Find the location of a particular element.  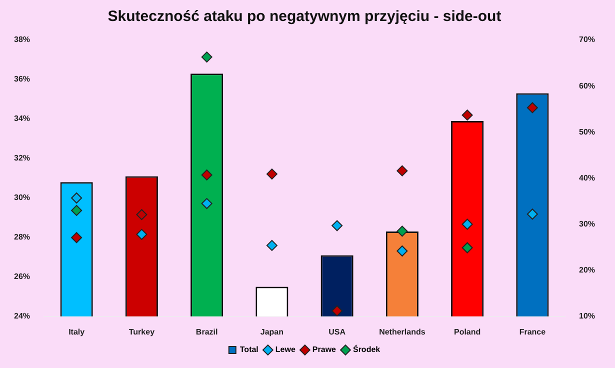

x-tick-label: Brazil is located at coordinates (207, 331).